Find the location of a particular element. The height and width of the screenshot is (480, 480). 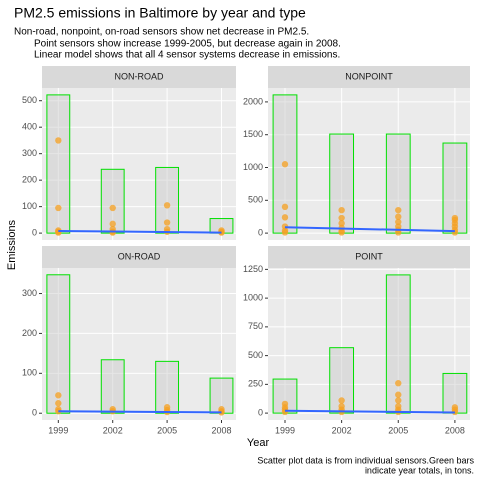

strip-label: POINT is located at coordinates (369, 256).